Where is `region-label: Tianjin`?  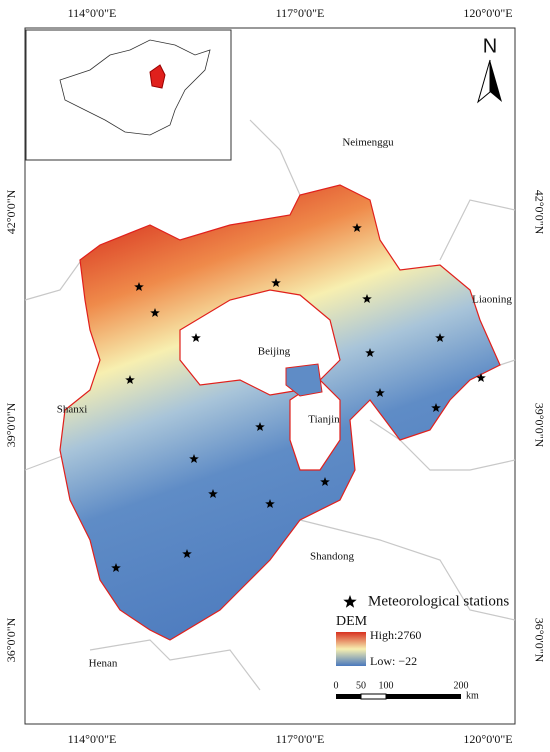 region-label: Tianjin is located at coordinates (324, 420).